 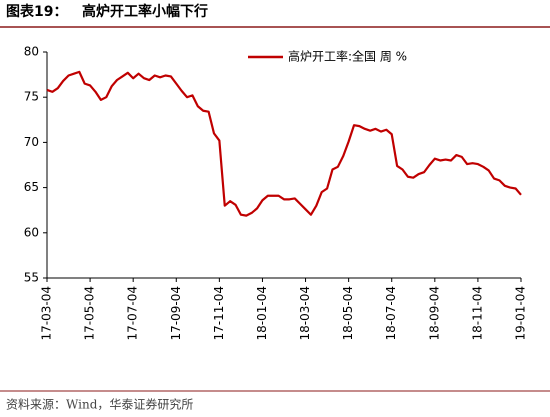 What do you see at coordinates (434, 313) in the screenshot?
I see `x-tick-label: 18-09-04` at bounding box center [434, 313].